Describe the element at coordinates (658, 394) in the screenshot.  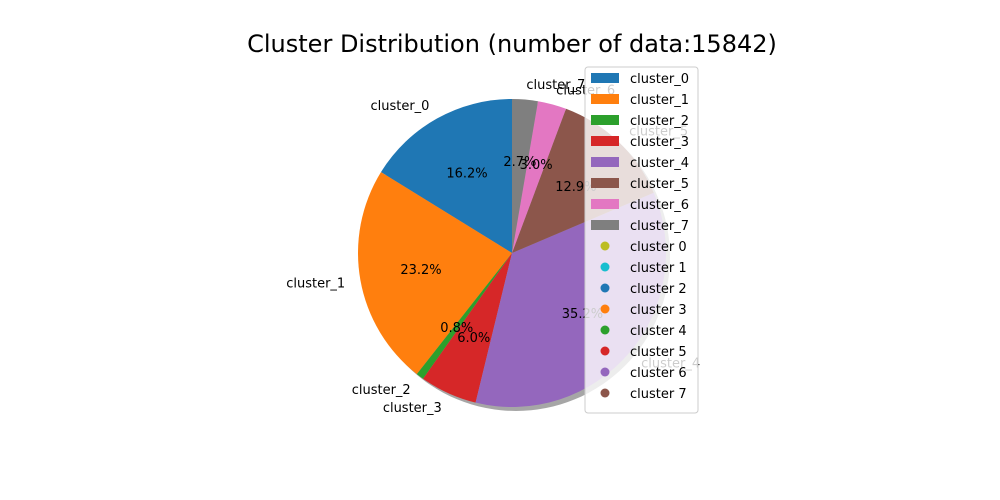
I see `legend-label-cluster-7: cluster 7` at that location.